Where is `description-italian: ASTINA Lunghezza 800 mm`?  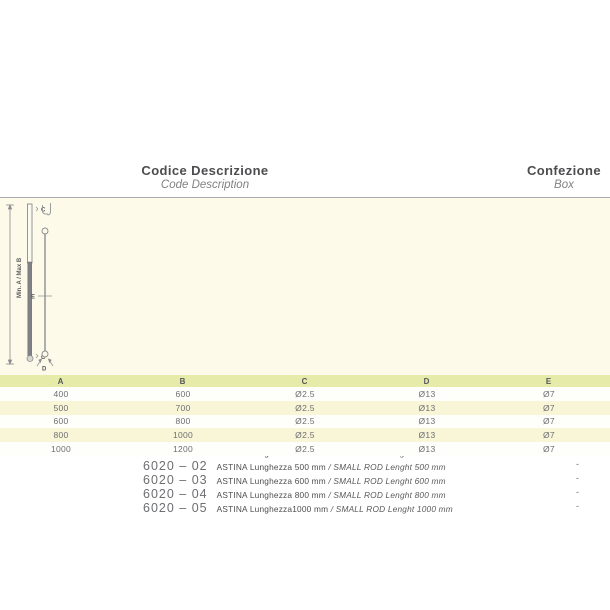
description-italian: ASTINA Lunghezza 800 mm is located at coordinates (272, 495).